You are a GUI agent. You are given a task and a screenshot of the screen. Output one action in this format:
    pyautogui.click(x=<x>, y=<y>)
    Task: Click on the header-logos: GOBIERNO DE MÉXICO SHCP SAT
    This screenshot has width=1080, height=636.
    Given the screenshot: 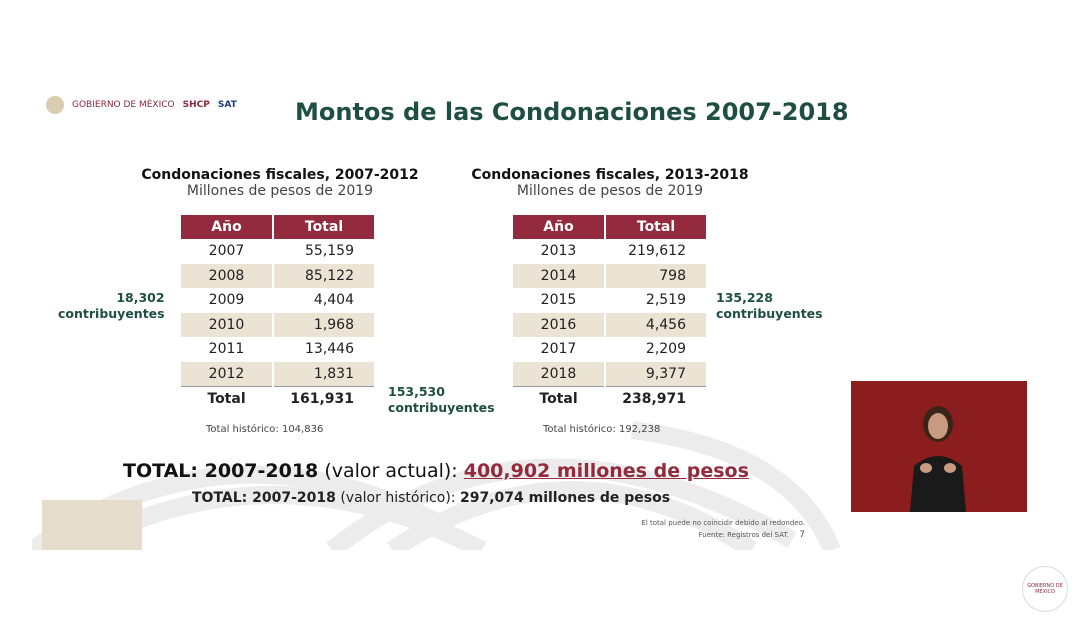 What is the action you would take?
    pyautogui.click(x=141, y=105)
    